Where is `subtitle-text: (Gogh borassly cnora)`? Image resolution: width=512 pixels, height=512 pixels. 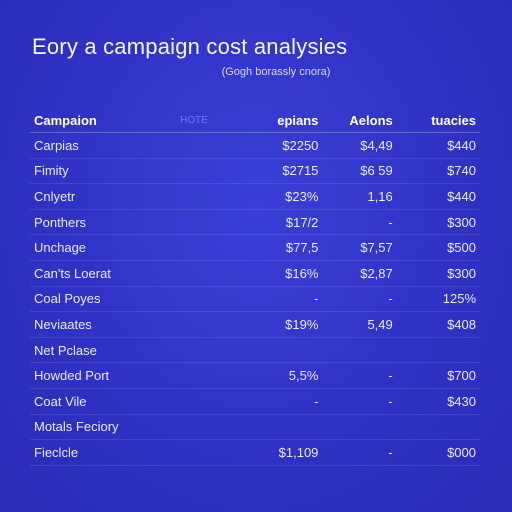
subtitle-text: (Gogh borassly cnora) is located at coordinates (276, 72).